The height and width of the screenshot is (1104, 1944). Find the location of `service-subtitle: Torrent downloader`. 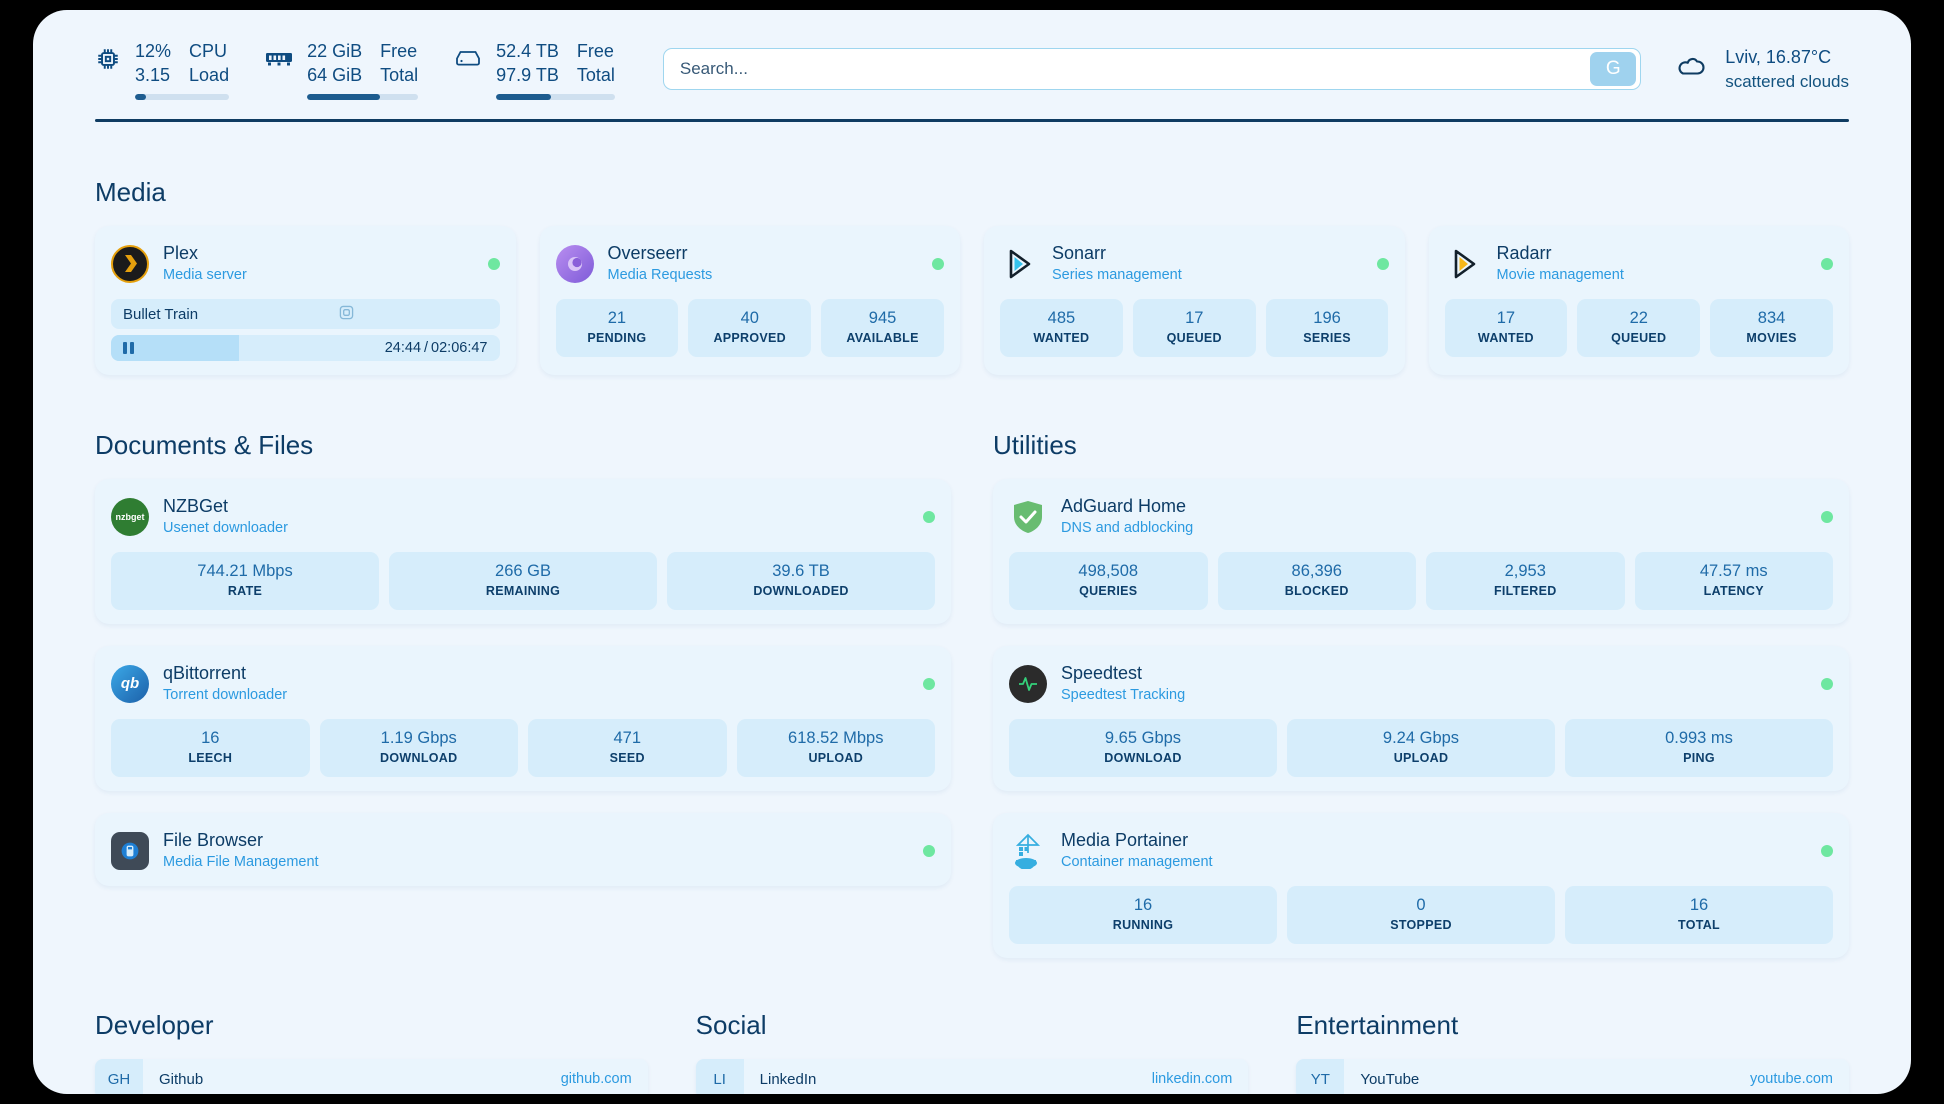

service-subtitle: Torrent downloader is located at coordinates (225, 695).